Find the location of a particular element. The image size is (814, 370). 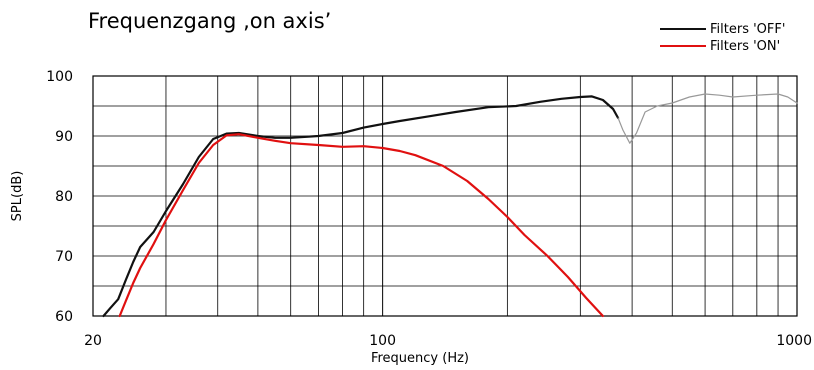

legend: Filters 'OFF' Filters 'ON' is located at coordinates (722, 38).